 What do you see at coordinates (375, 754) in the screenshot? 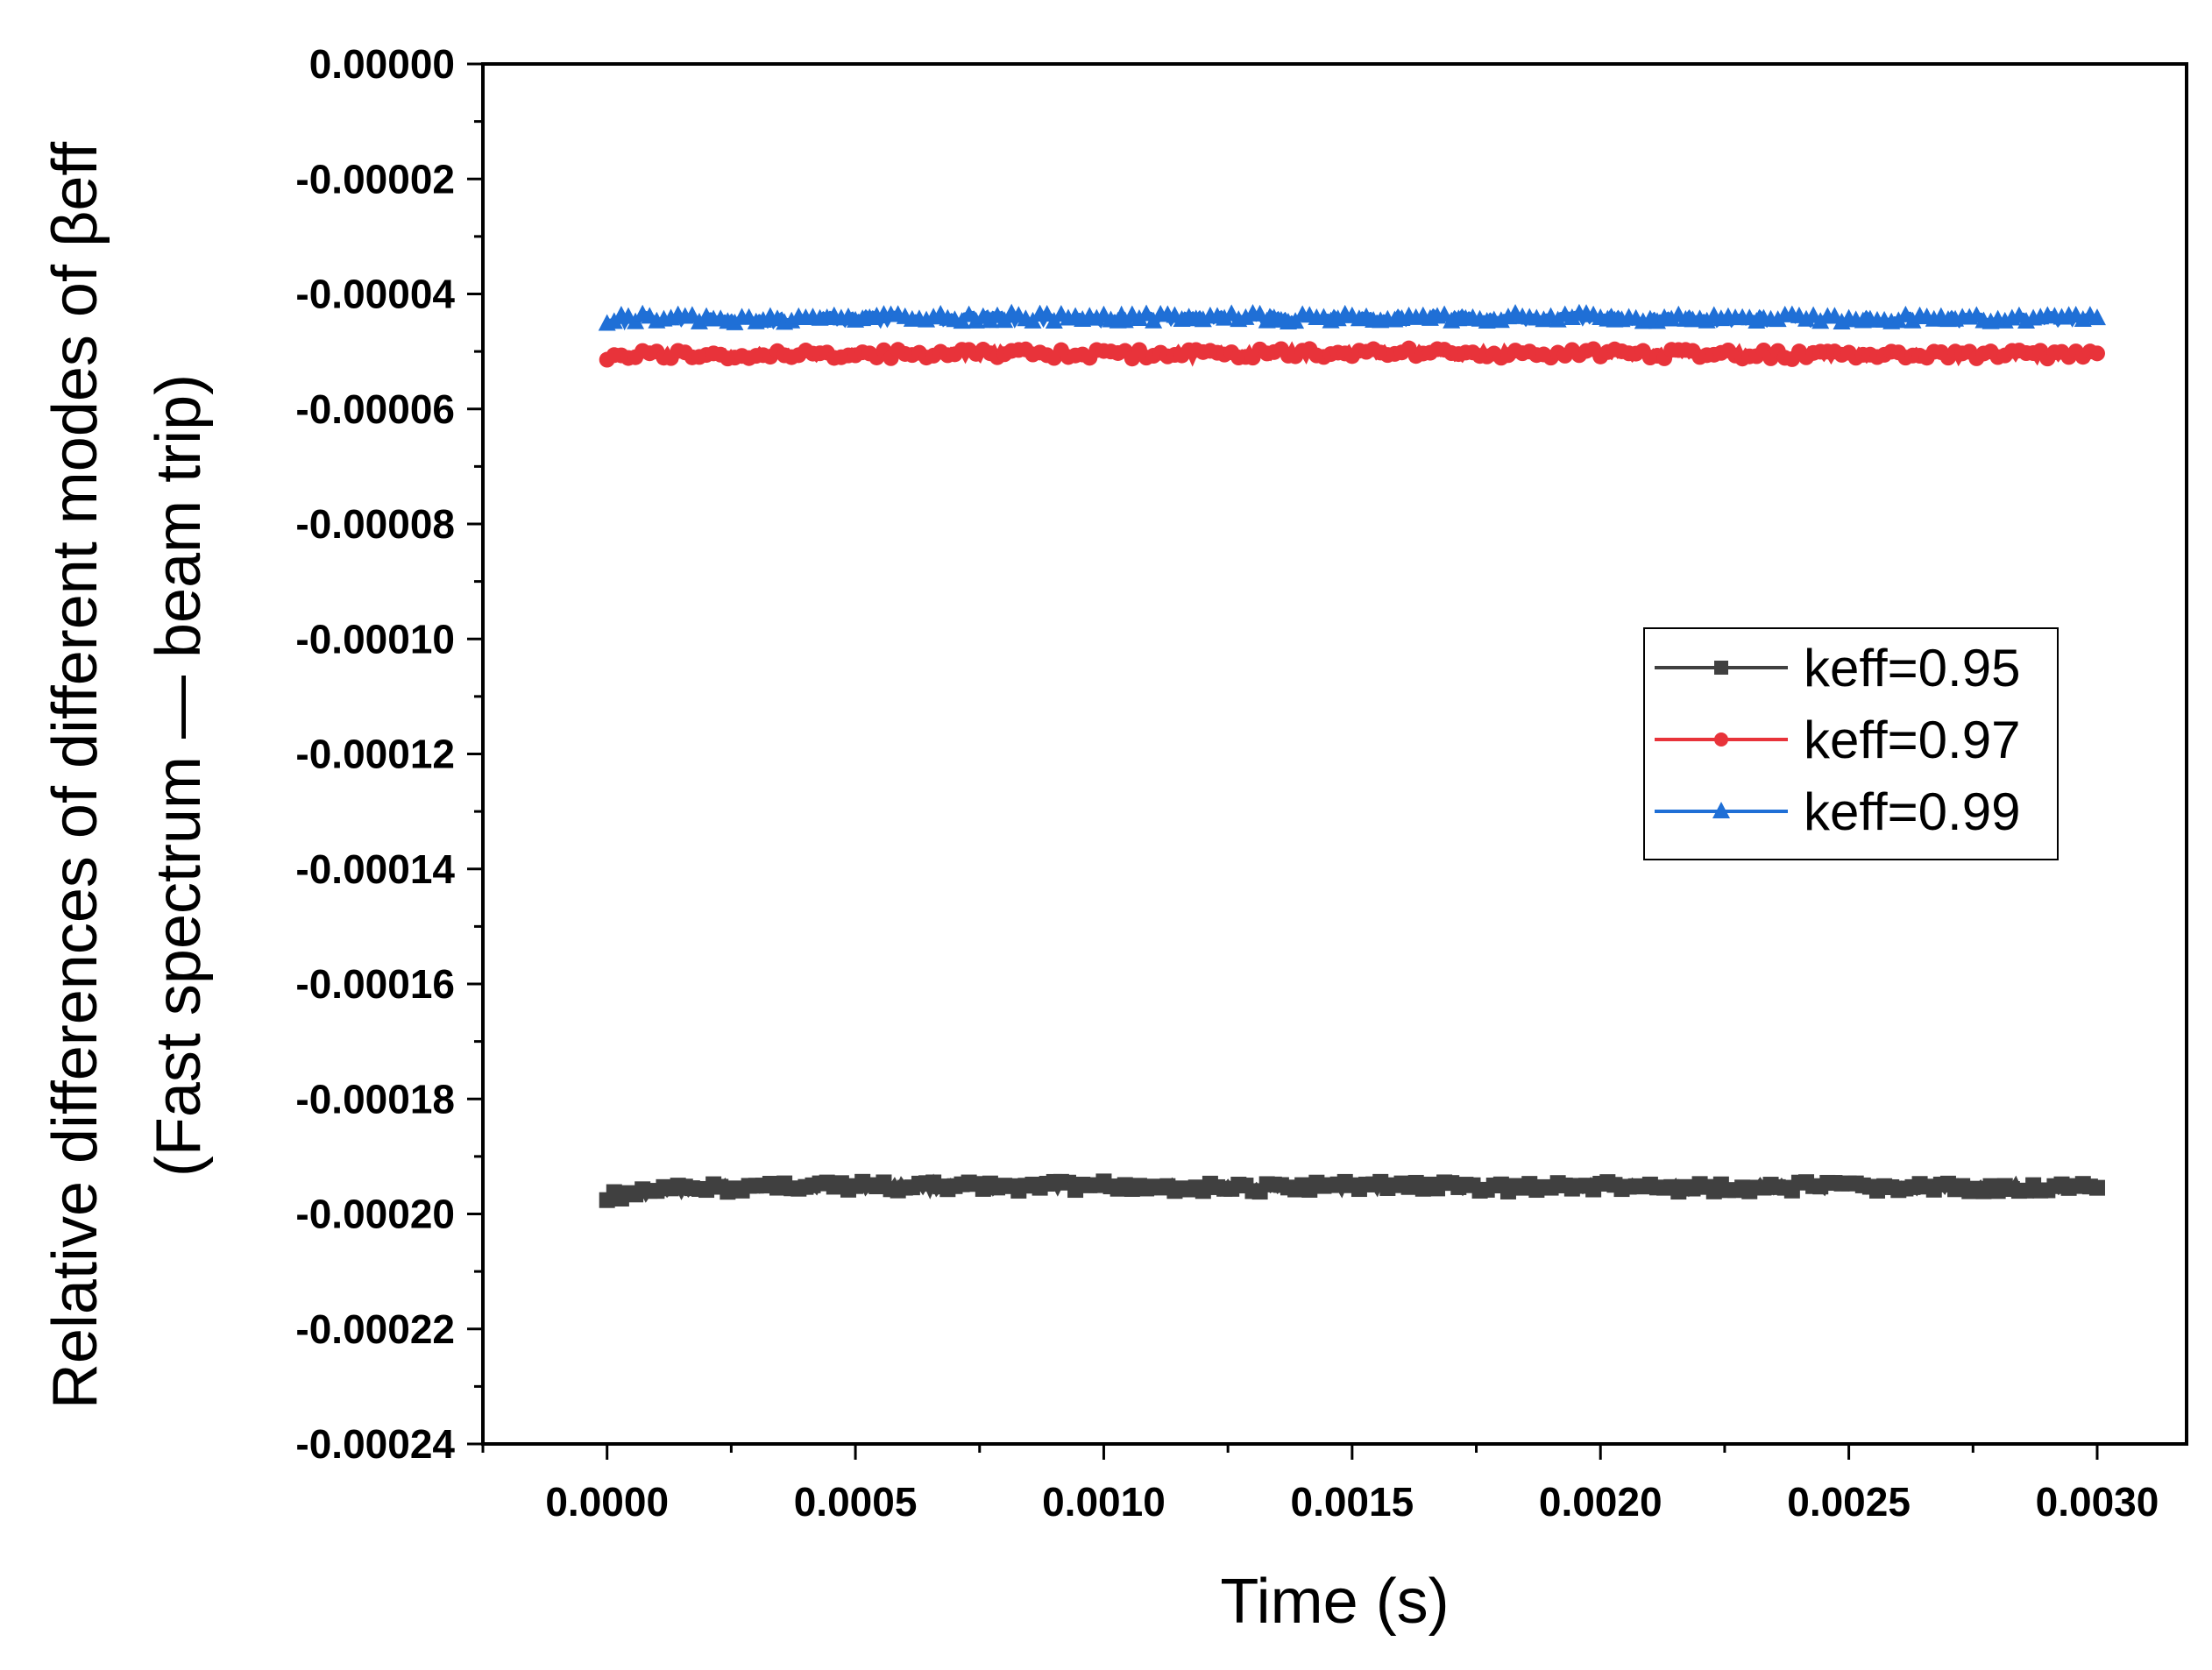
I see `y-tick-label: -0.00012` at bounding box center [375, 754].